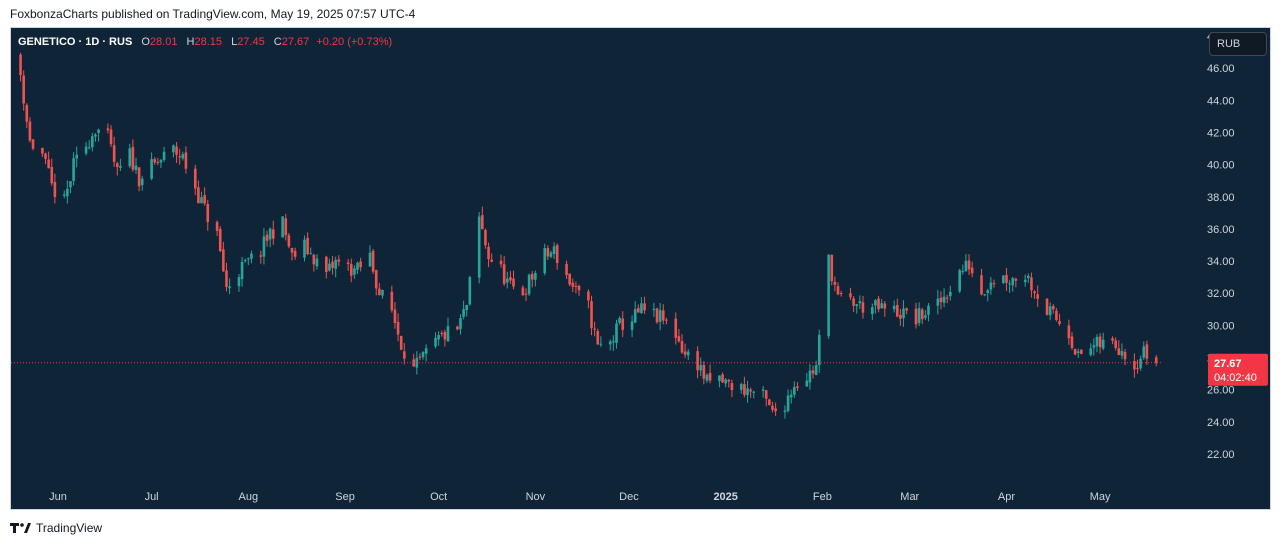  Describe the element at coordinates (822, 497) in the screenshot. I see `x-tick-label: Feb` at that location.